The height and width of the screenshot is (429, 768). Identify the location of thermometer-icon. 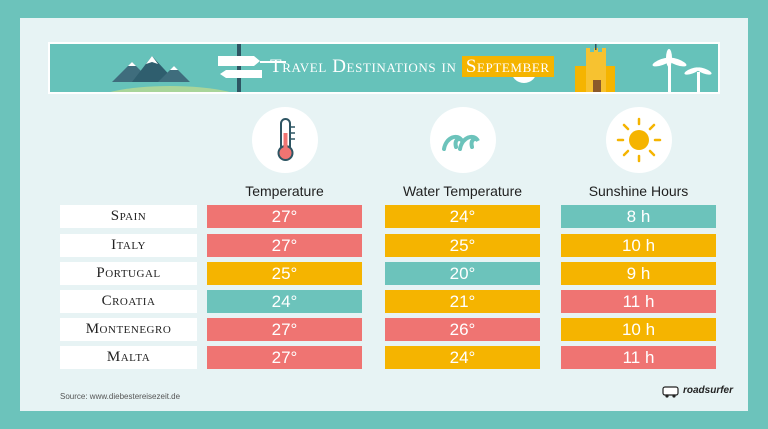
(286, 139).